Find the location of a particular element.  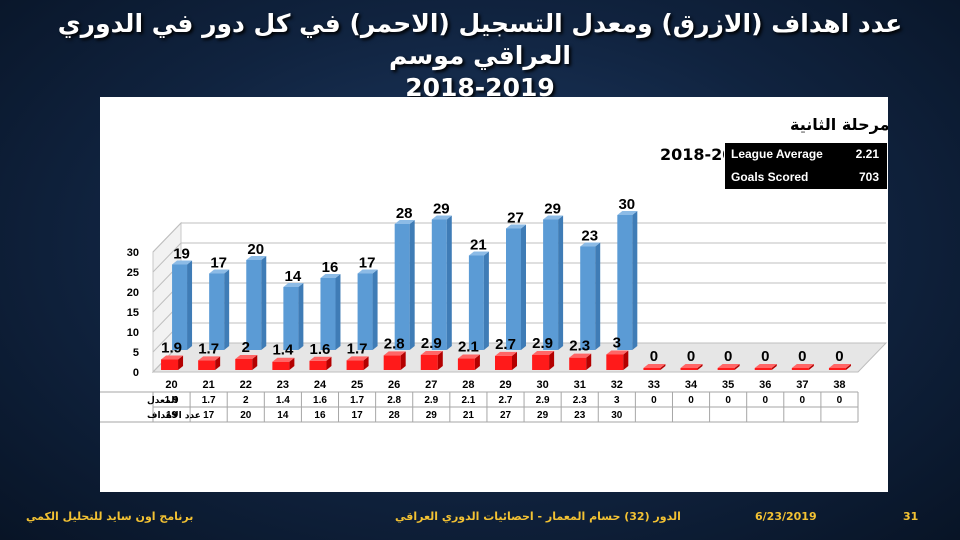

goals-scored-row: Goals Scored 703 is located at coordinates (806, 177).